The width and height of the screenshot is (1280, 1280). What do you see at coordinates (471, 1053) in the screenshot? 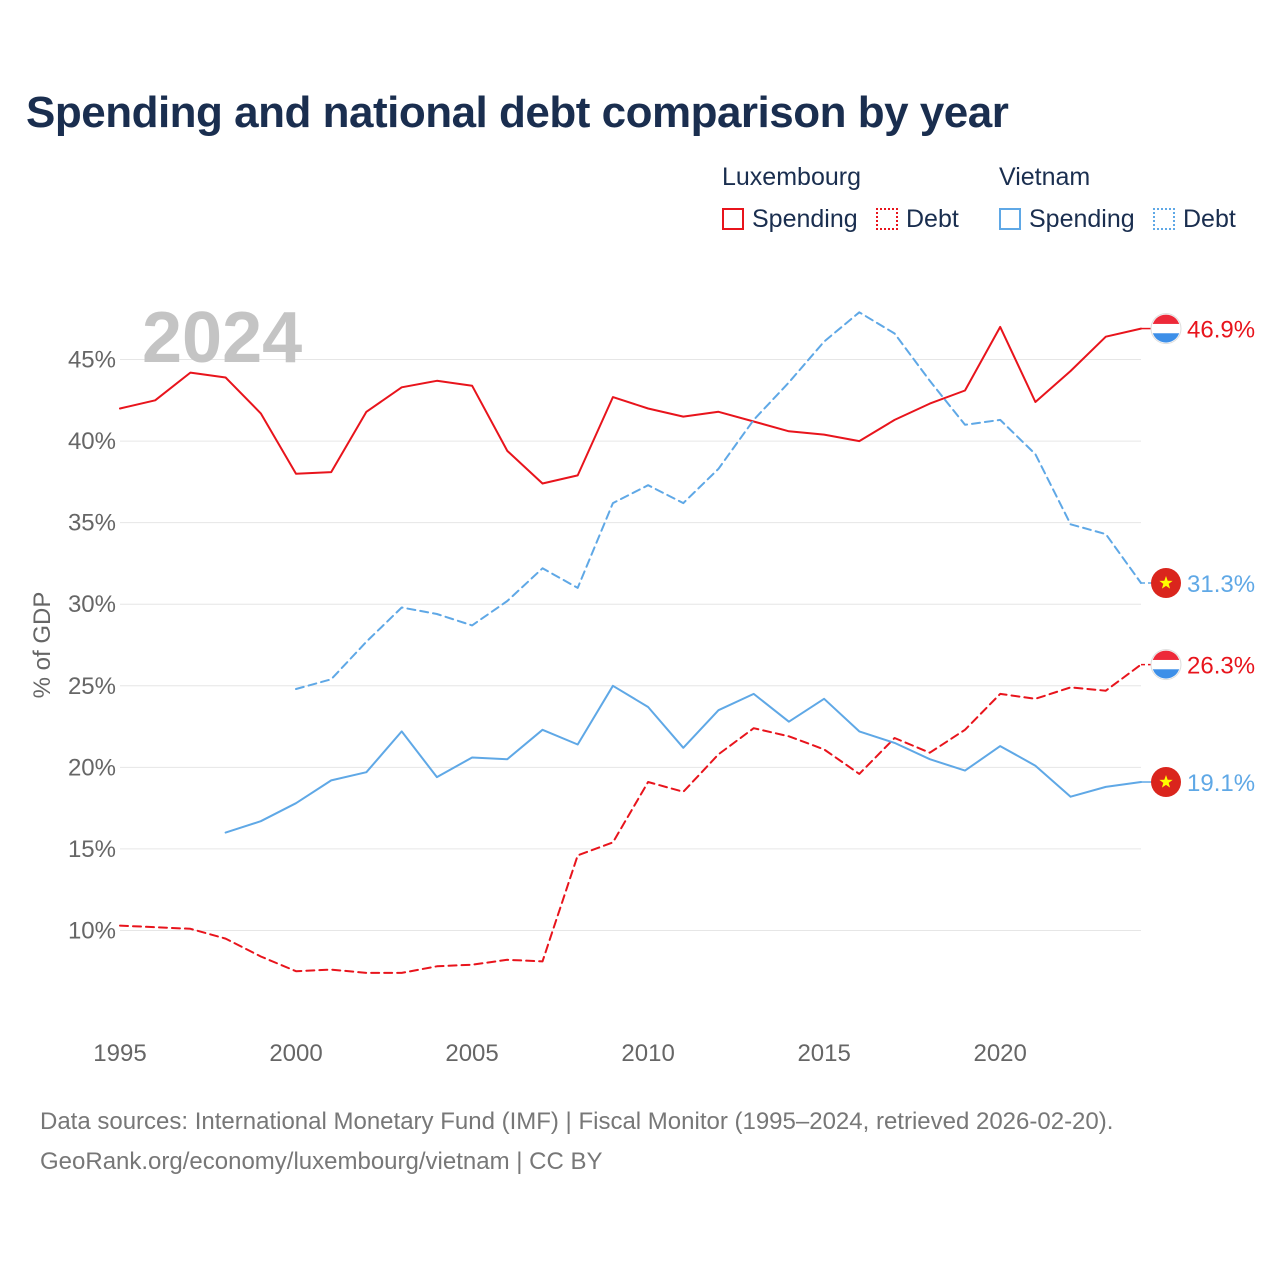
I see `x-tick-label: 2005` at bounding box center [471, 1053].